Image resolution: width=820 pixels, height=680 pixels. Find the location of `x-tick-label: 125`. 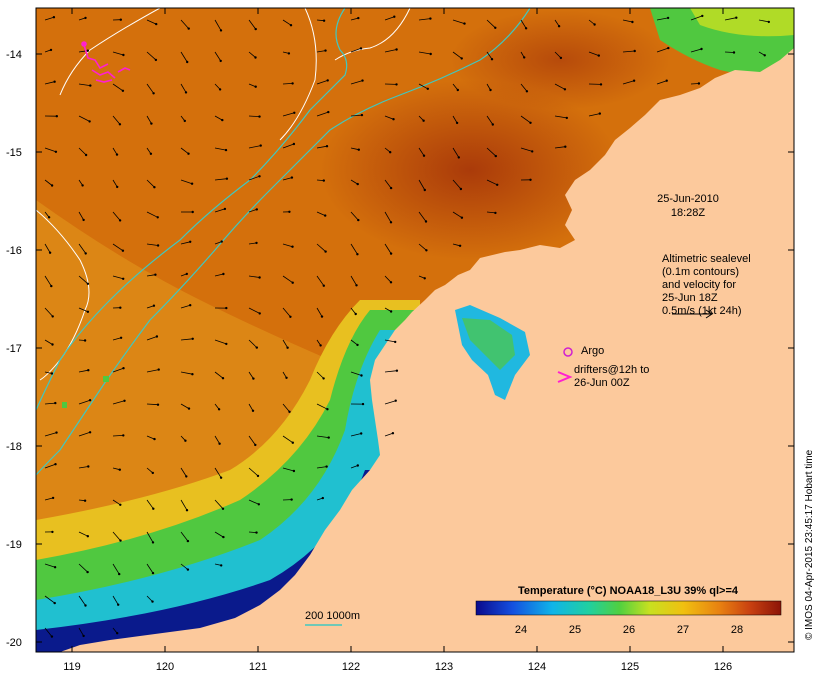

x-tick-label: 125 is located at coordinates (630, 667).